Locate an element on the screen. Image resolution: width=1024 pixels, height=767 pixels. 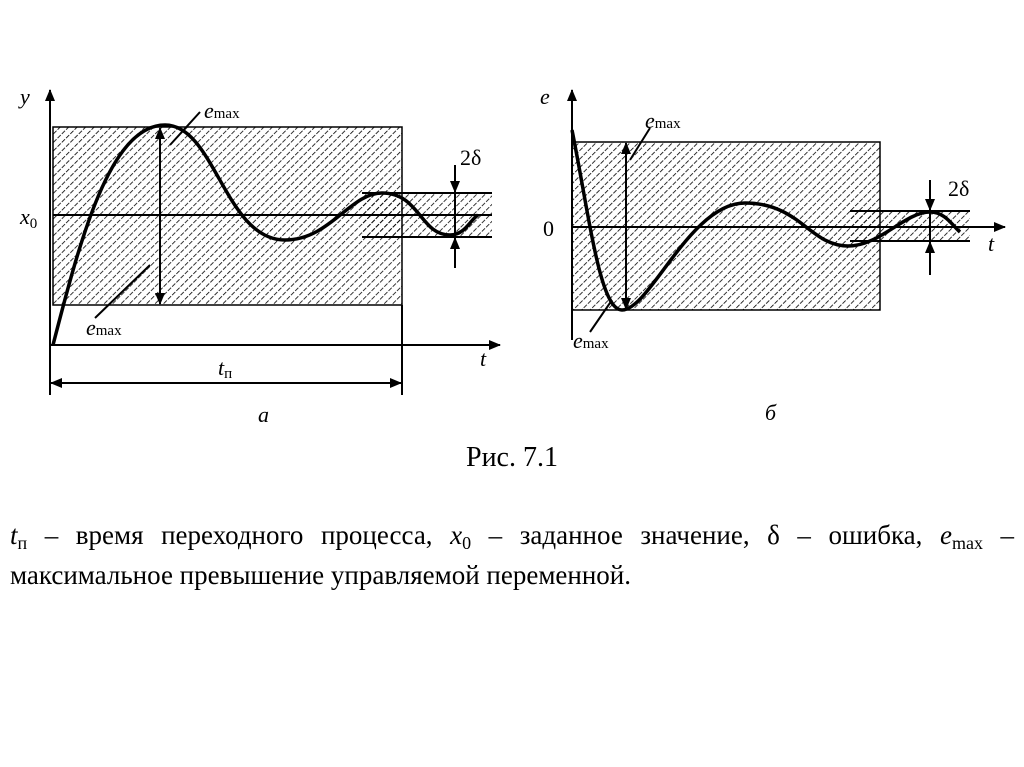
axis-label: e is located at coordinates (545, 96).